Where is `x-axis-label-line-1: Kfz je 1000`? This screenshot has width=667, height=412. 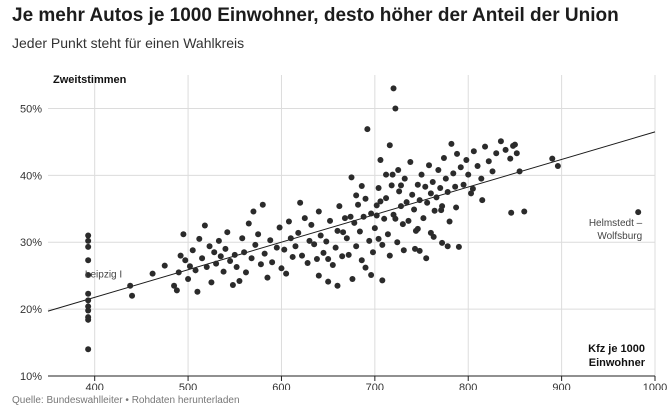
x-axis-label-line-1: Kfz je 1000 is located at coordinates (616, 349).